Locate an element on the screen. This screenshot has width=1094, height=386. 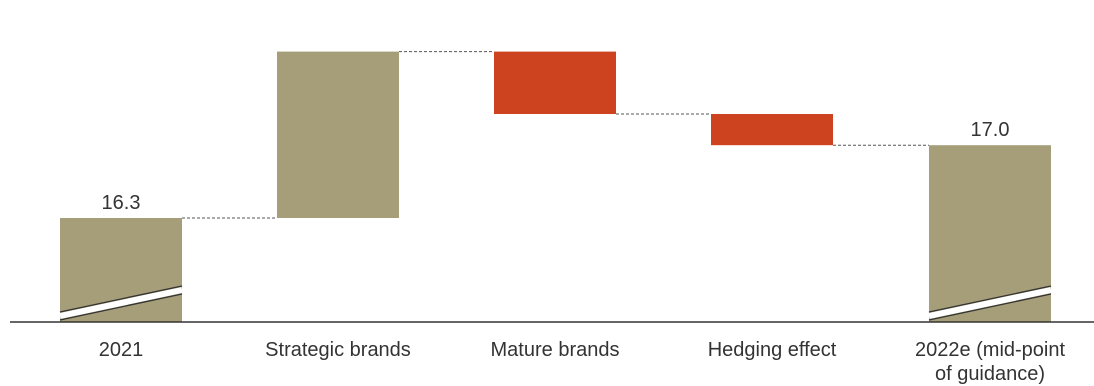
category-label-5: 2022e (mid-point of guidance) is located at coordinates (990, 362).